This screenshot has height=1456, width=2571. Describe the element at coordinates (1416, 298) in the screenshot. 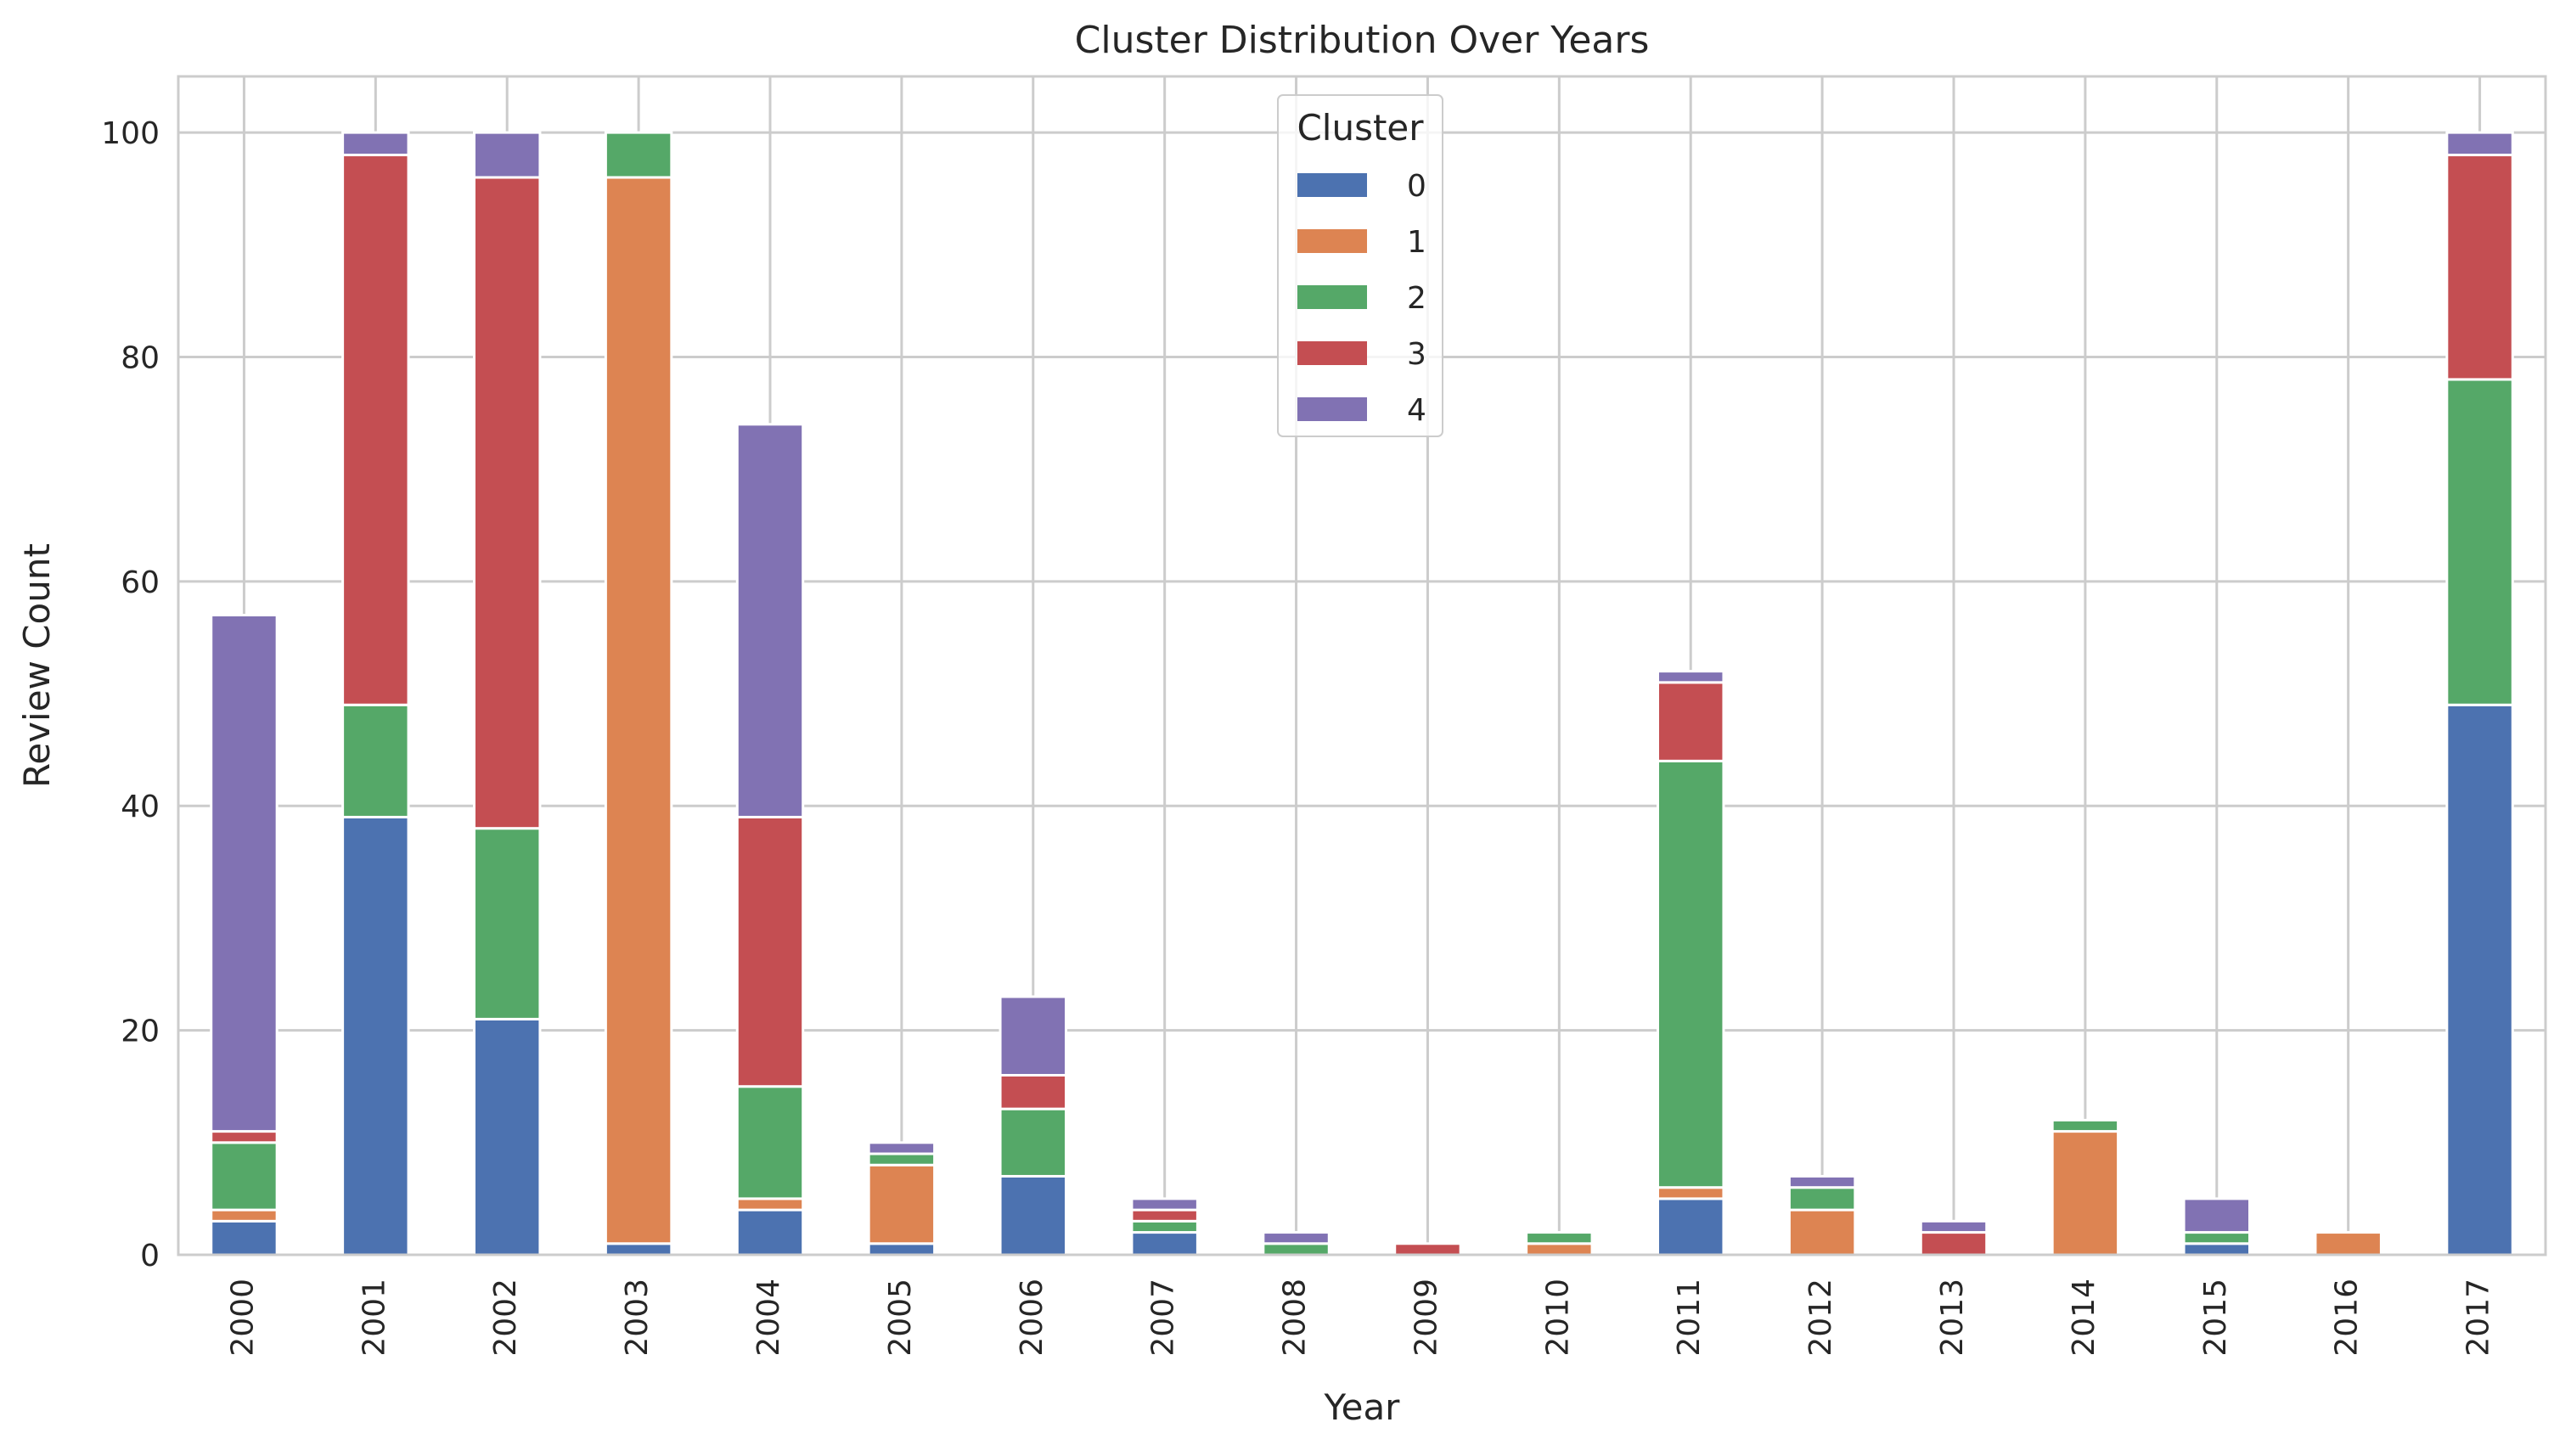

I see `legend-label: 2` at that location.